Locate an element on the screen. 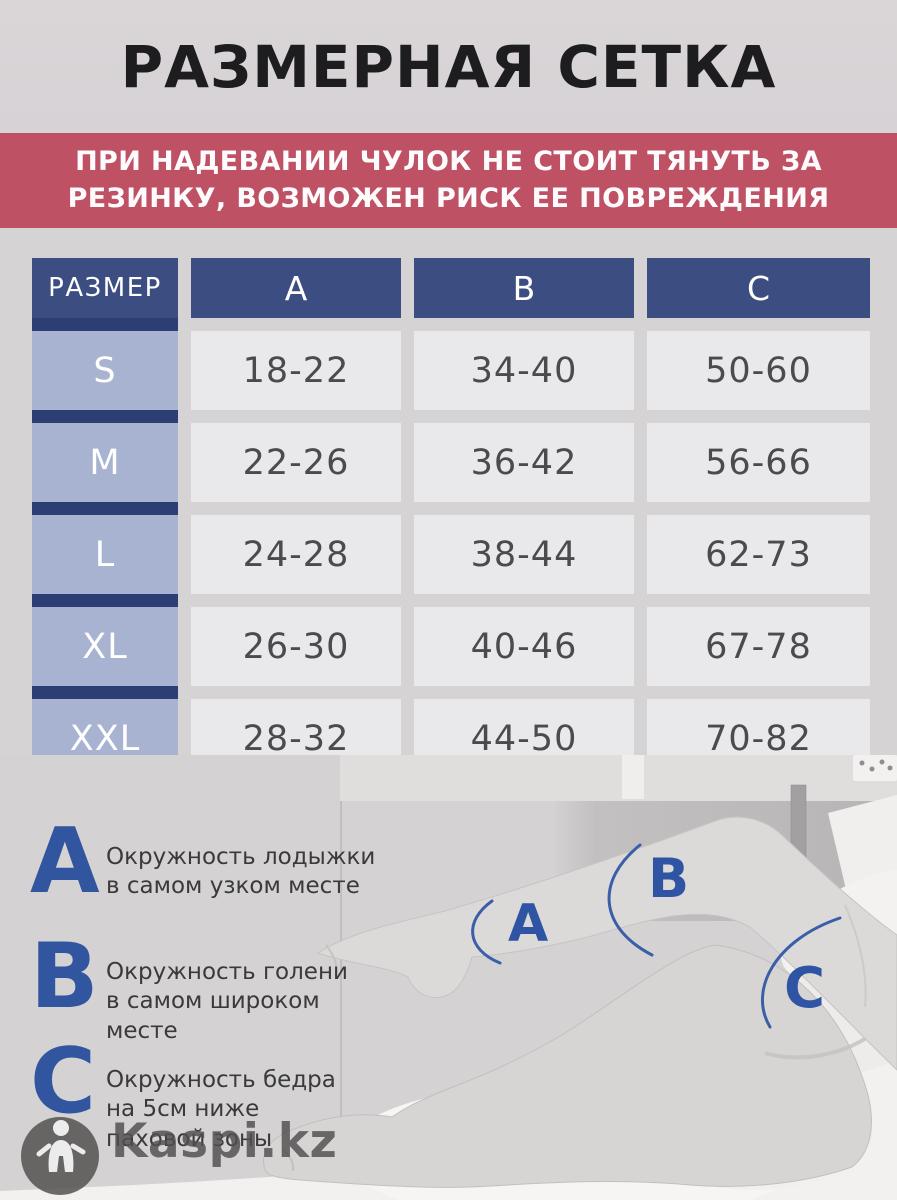 This screenshot has height=1200, width=897. title-bar: РАЗМЕРНАЯ СЕТКА is located at coordinates (448, 66).